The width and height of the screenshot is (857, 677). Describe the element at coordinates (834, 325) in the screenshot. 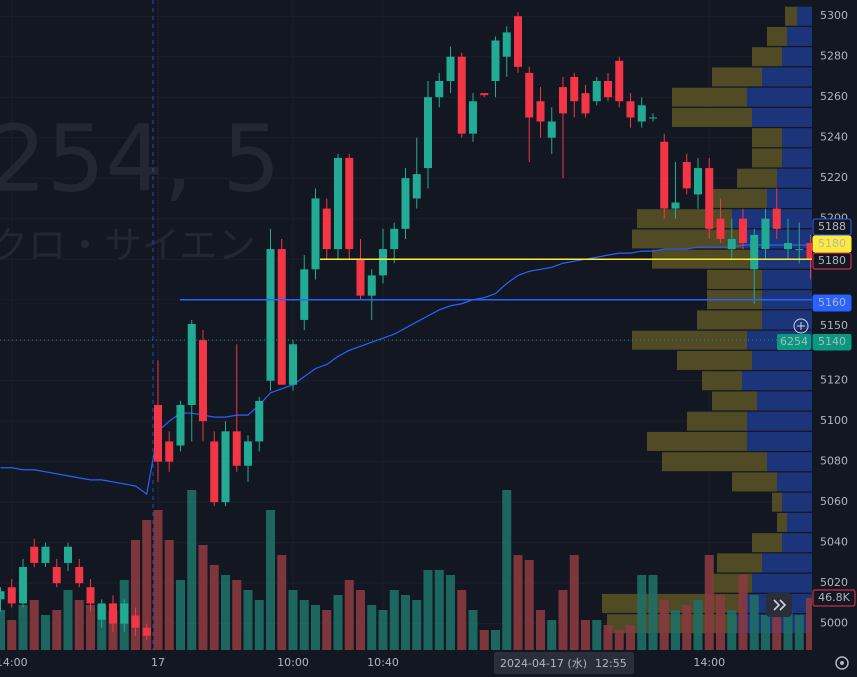

I see `crosshair-price: 5150` at that location.